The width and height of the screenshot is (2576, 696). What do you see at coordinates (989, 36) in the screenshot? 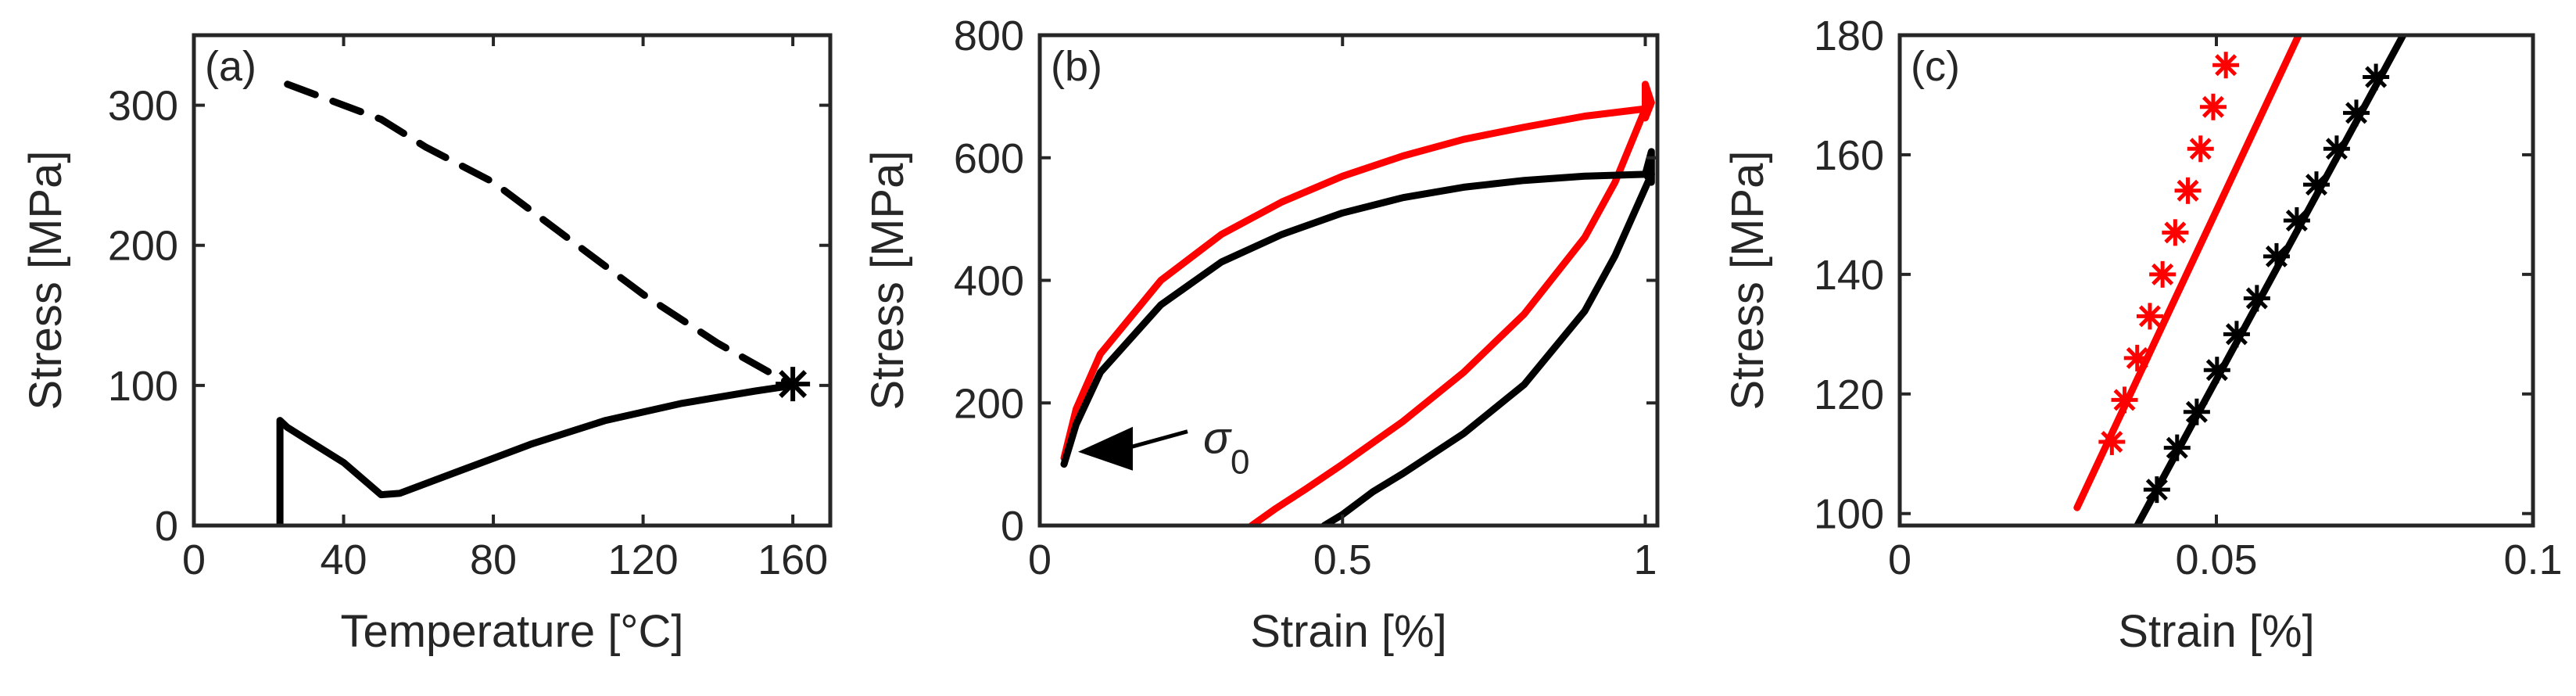
I see `y-tick-label: 800` at bounding box center [989, 36].